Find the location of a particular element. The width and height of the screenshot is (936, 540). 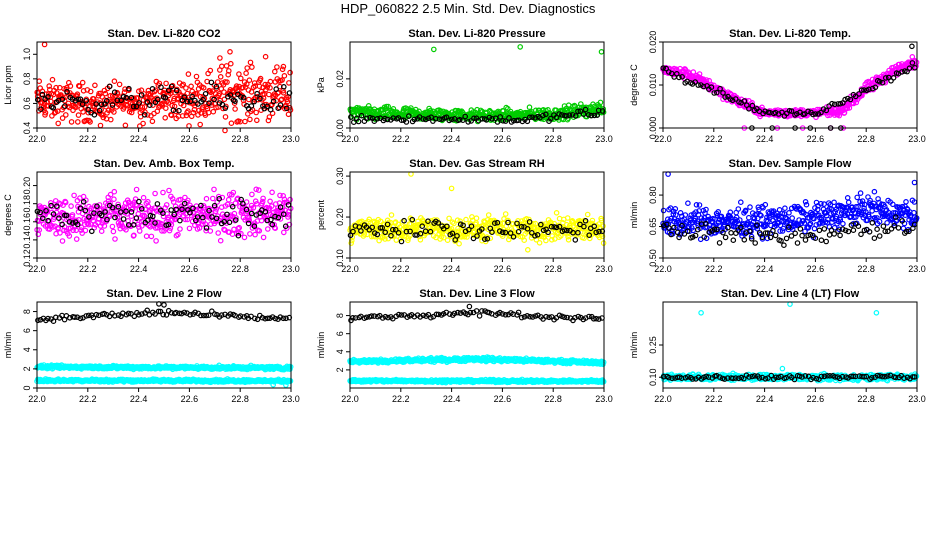

y-axis-label: ml/min is located at coordinates (8, 345).